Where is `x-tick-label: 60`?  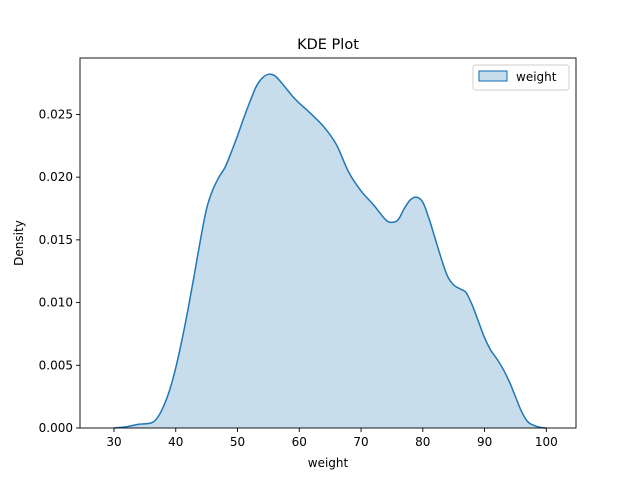
x-tick-label: 60 is located at coordinates (299, 442).